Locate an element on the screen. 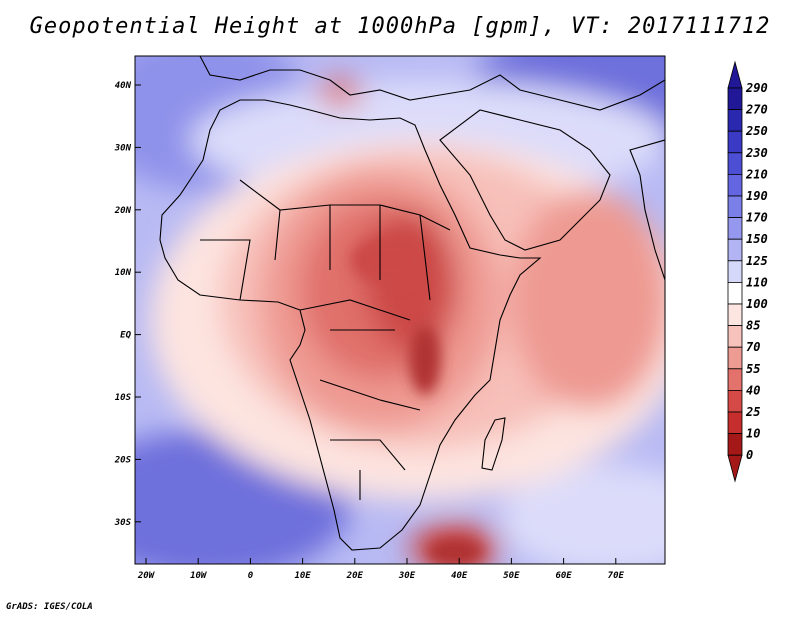 The width and height of the screenshot is (800, 618). colorbar-level-label: 210 is located at coordinates (756, 174).